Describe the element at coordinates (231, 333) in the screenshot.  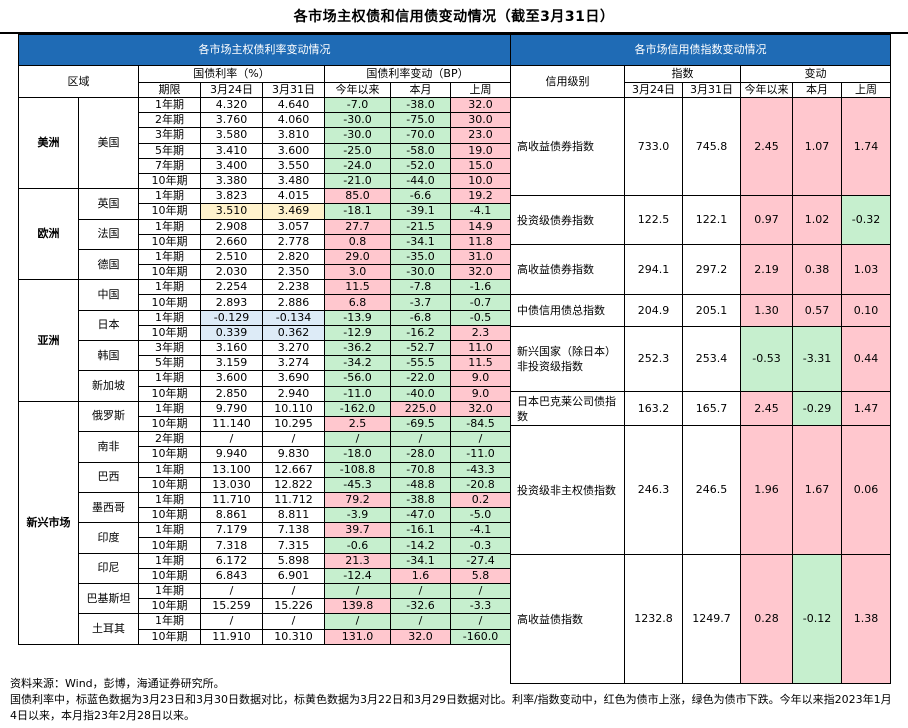
I see `rate-prev-cell: 0.339` at that location.